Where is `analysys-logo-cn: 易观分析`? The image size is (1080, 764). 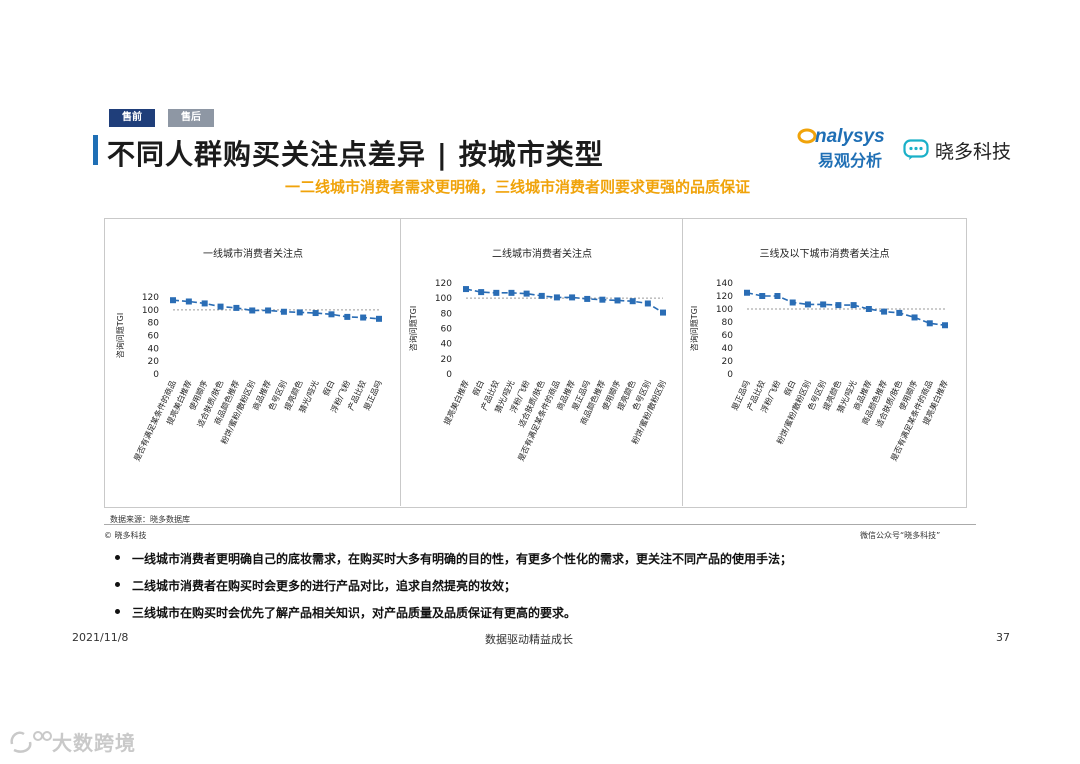 analysys-logo-cn: 易观分析 is located at coordinates (850, 160).